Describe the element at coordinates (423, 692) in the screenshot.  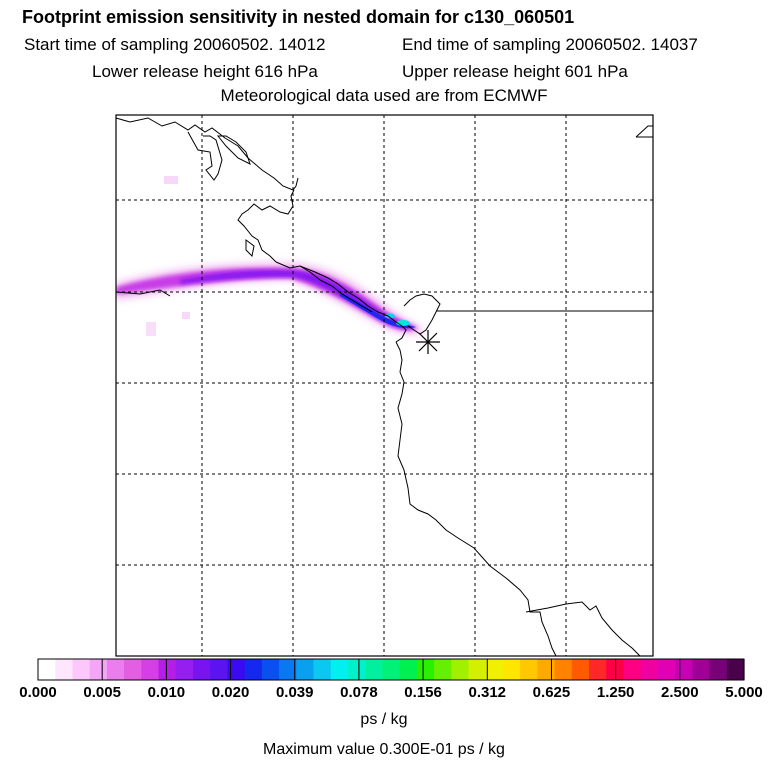
I see `colorbar-tick-label: 0.156` at that location.